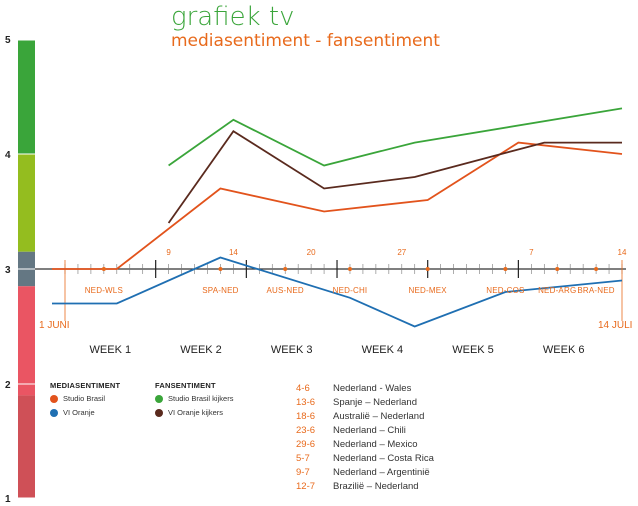 The width and height of the screenshot is (638, 506). I want to click on match-marker-label: SPA-NED, so click(220, 290).